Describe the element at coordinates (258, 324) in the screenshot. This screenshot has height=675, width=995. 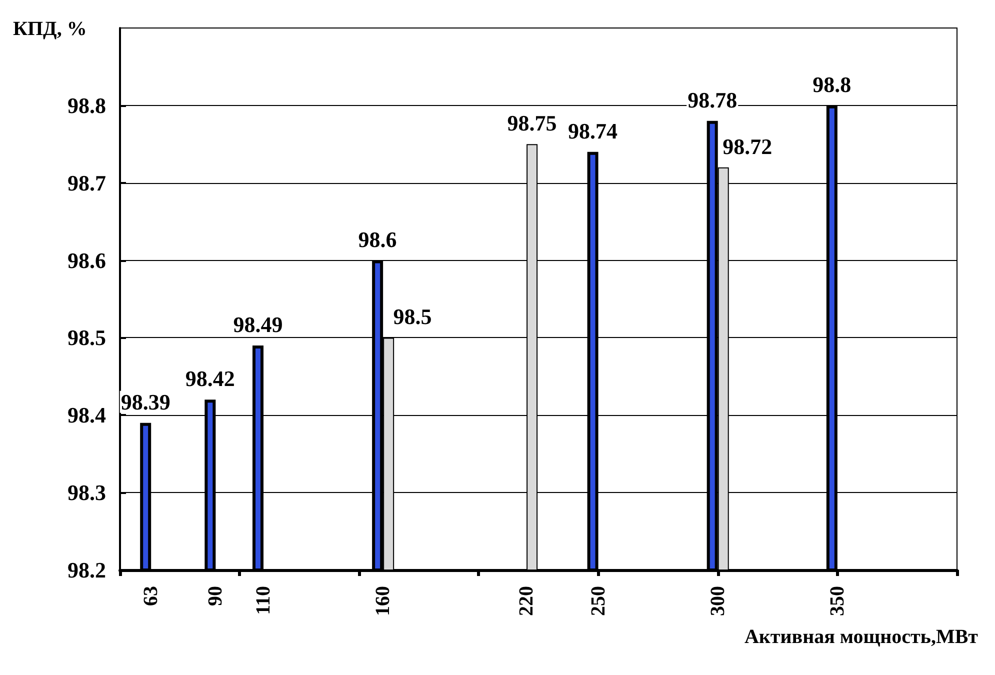
I see `data-label: 98.49` at that location.